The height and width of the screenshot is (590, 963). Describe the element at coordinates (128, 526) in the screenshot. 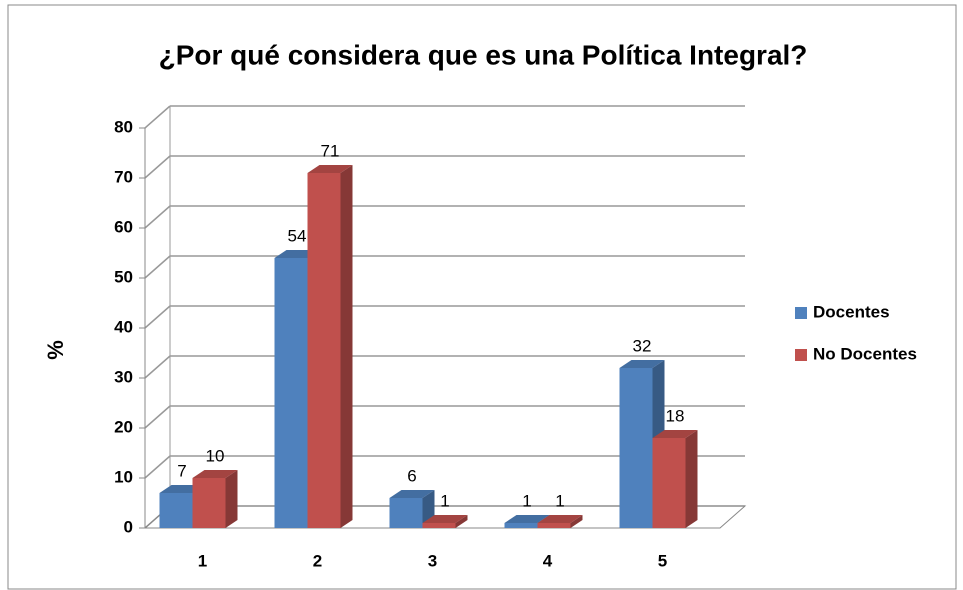

I see `y-tick-label: 0` at that location.